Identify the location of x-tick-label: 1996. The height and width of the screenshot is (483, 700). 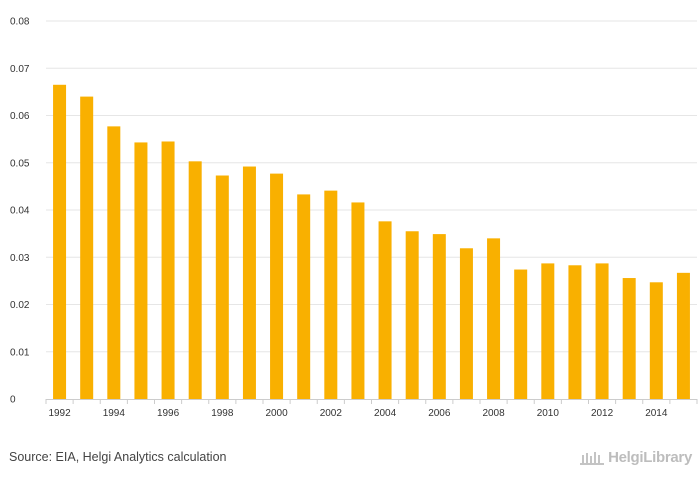
(168, 413).